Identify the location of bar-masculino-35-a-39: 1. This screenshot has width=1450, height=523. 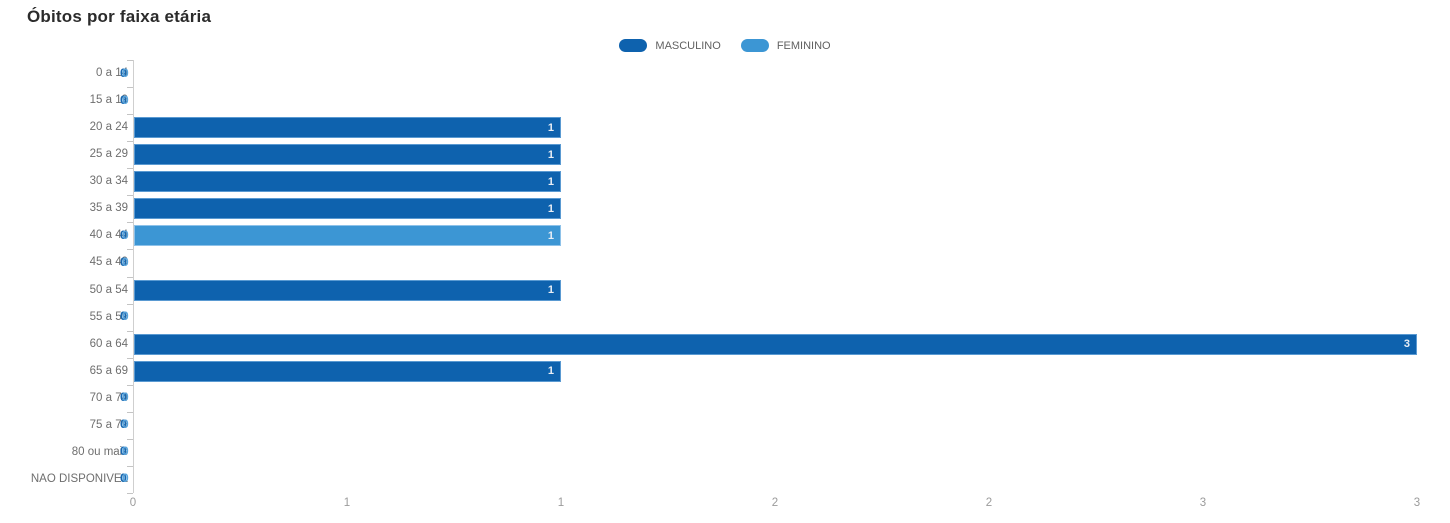
(347, 209).